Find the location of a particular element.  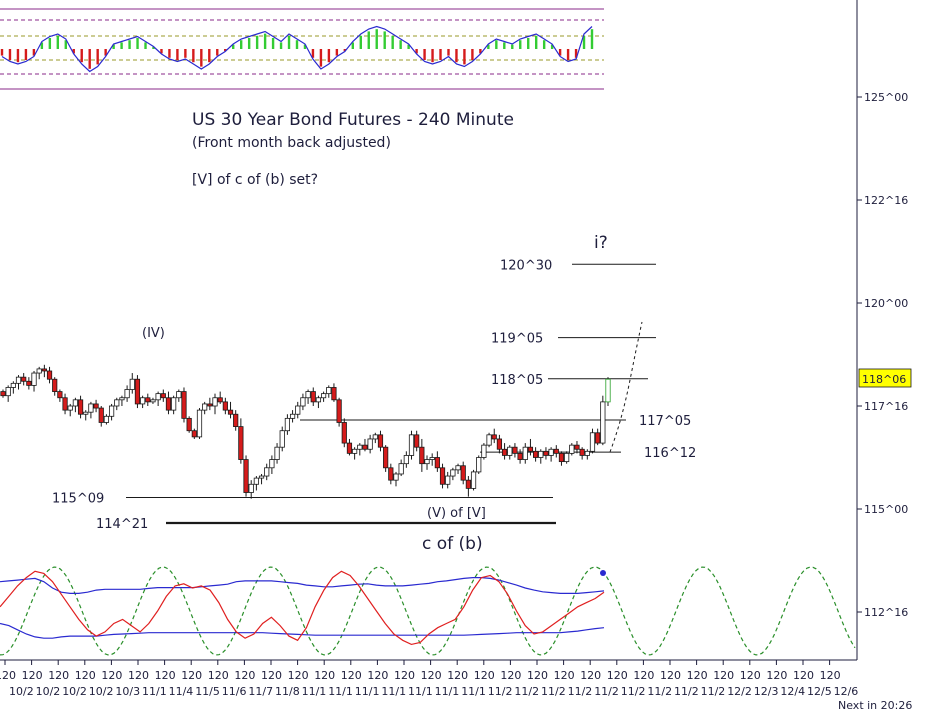

chart-subtitle: (Front month back adjusted) is located at coordinates (291, 143).